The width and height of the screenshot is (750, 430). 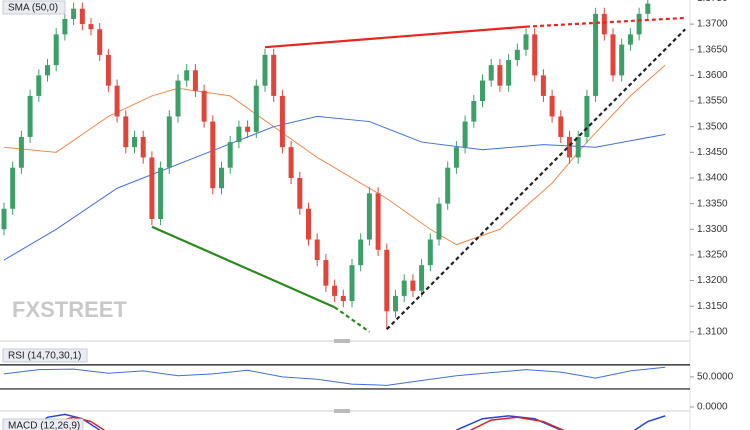 I want to click on y-tick-label: 1.3650, so click(x=712, y=49).